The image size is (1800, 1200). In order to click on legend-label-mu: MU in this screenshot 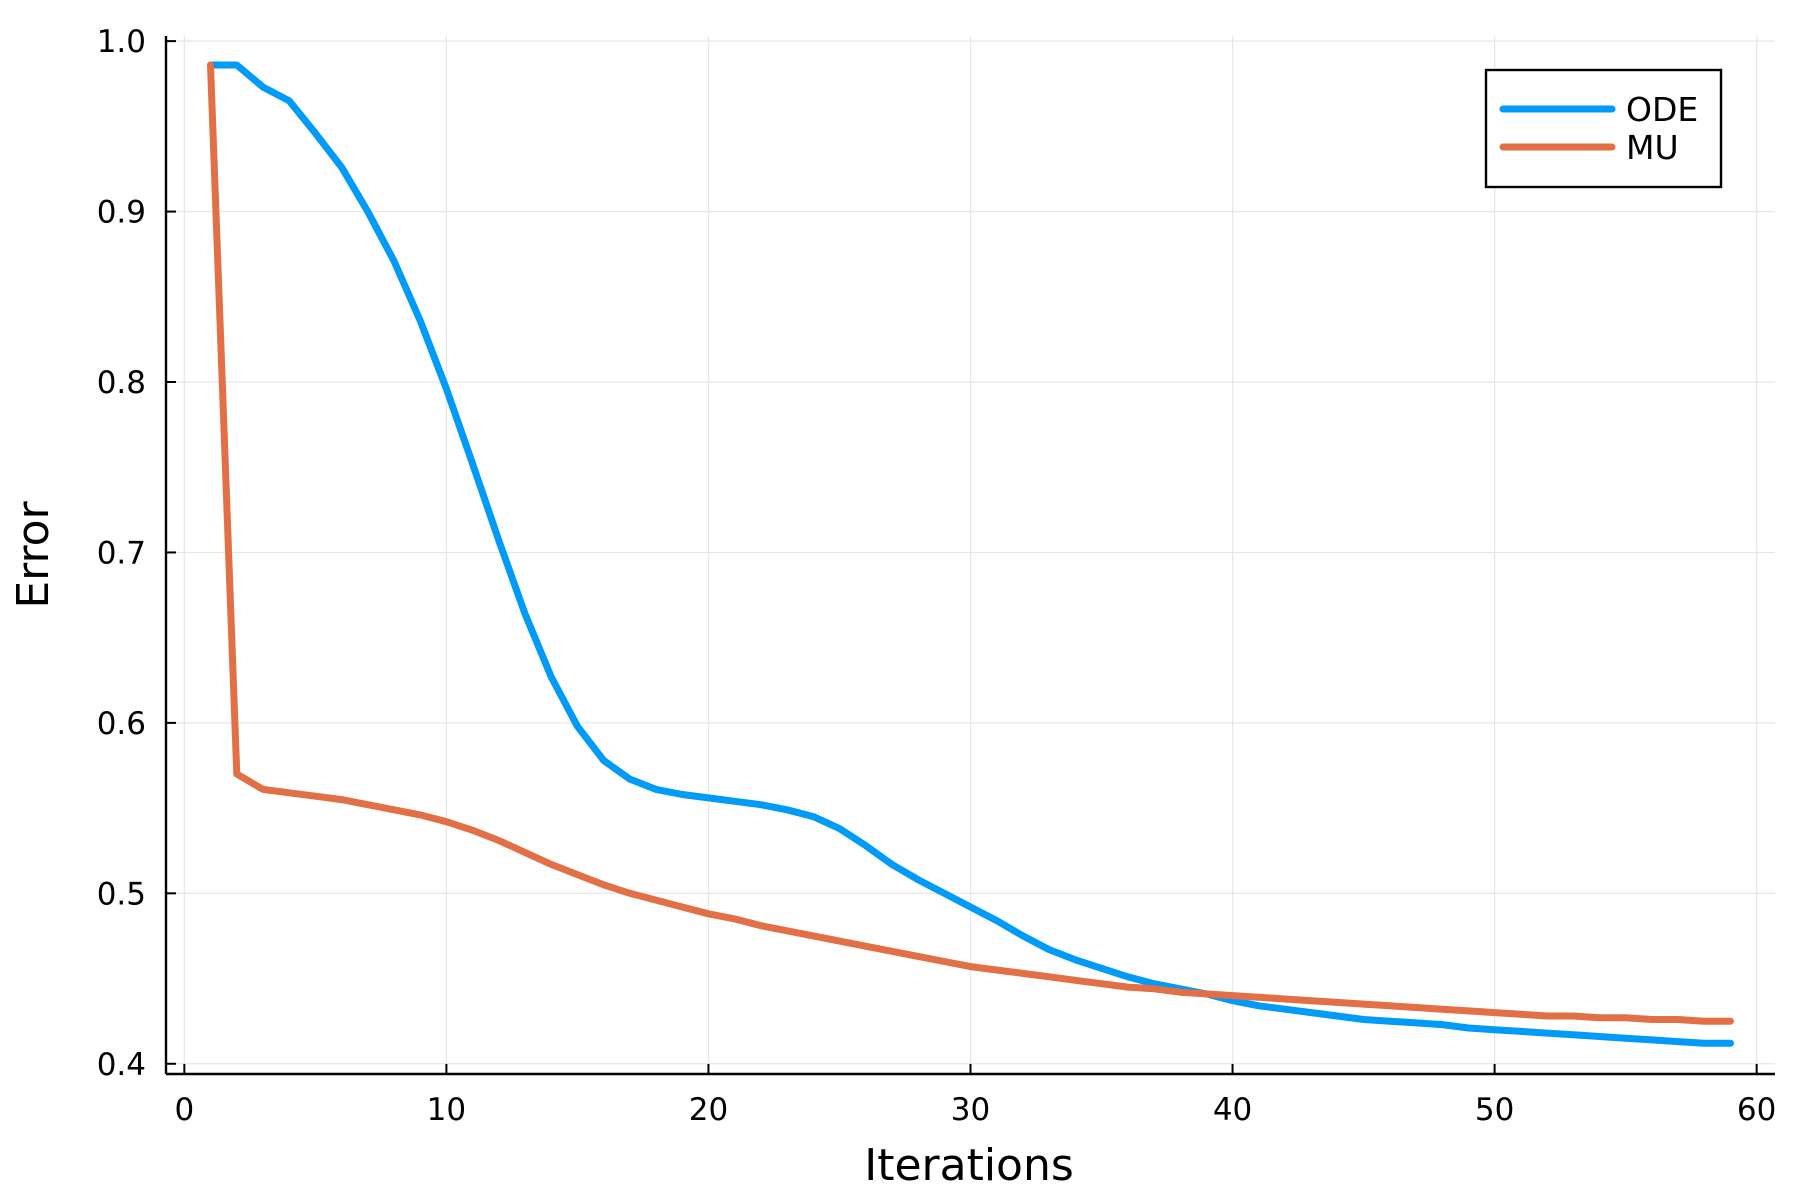, I will do `click(1652, 147)`.